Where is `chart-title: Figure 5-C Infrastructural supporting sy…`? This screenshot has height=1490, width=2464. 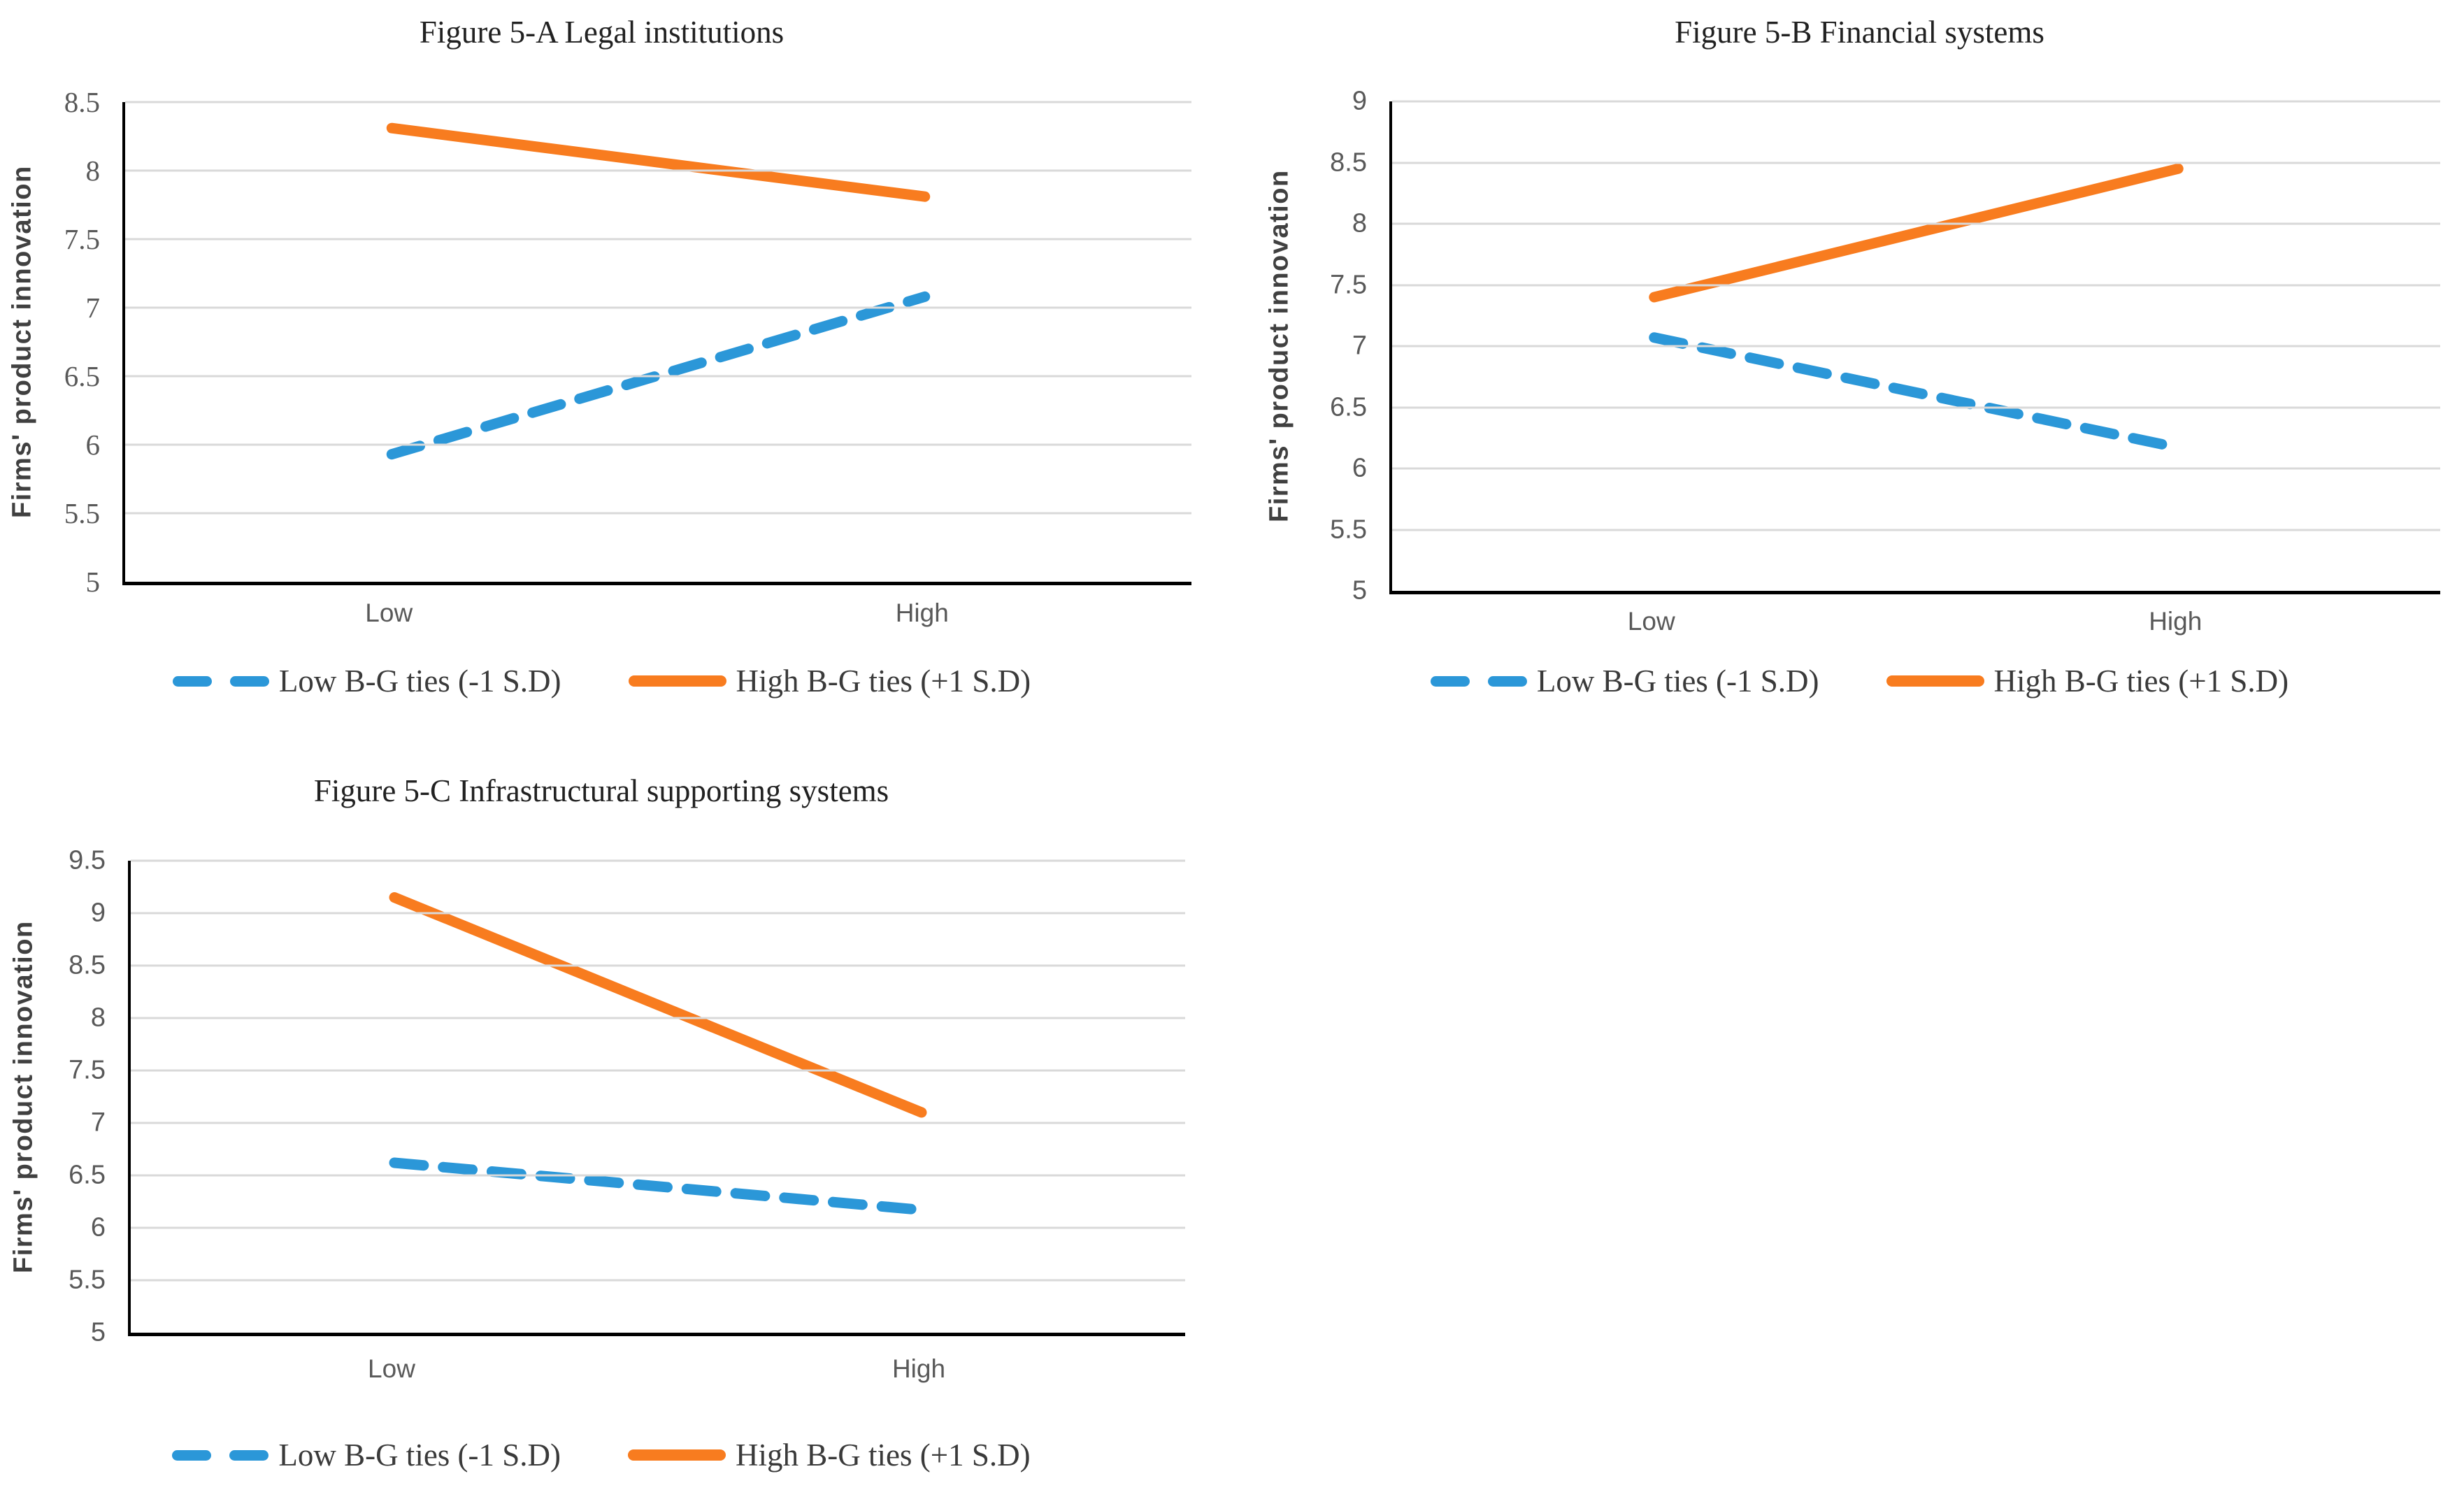
chart-title: Figure 5-C Infrastructural supporting sy… is located at coordinates (601, 790).